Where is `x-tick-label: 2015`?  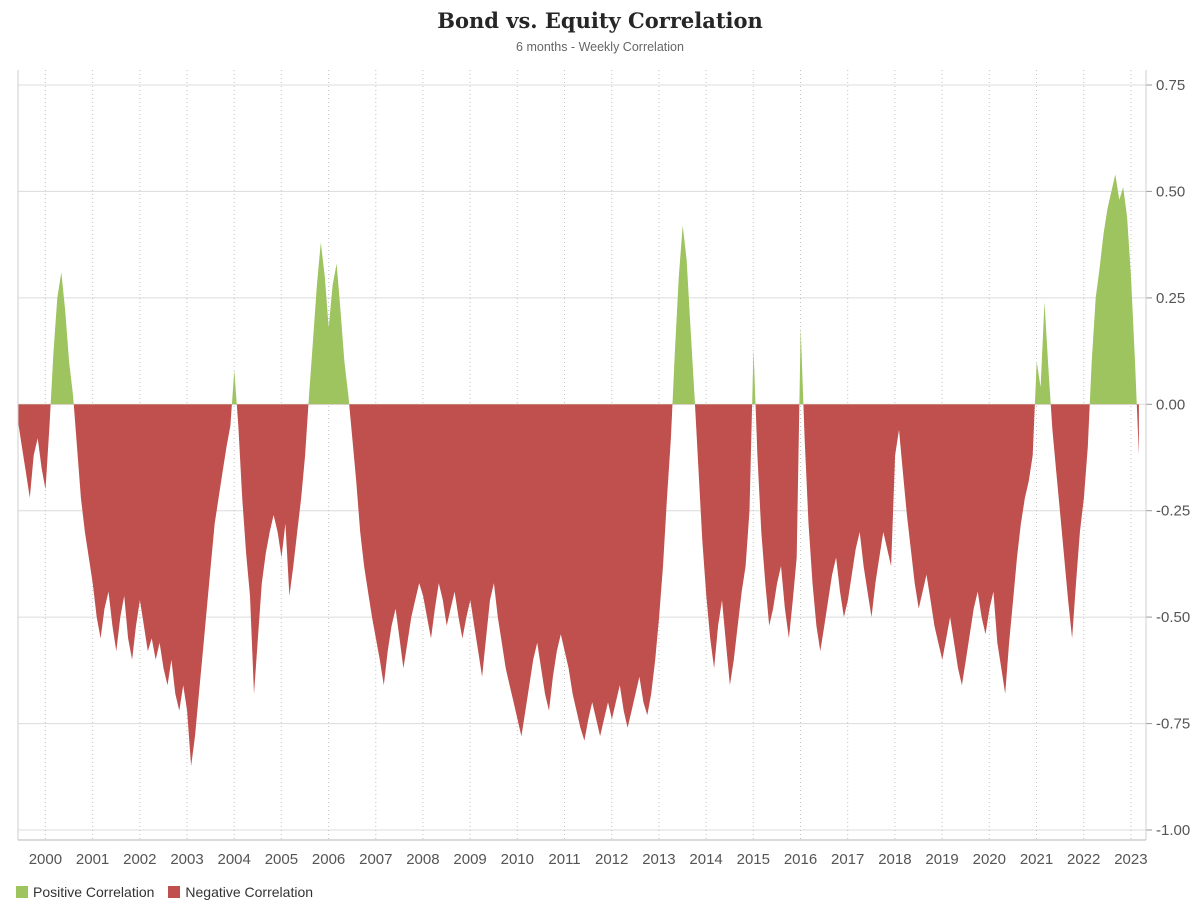 x-tick-label: 2015 is located at coordinates (753, 859).